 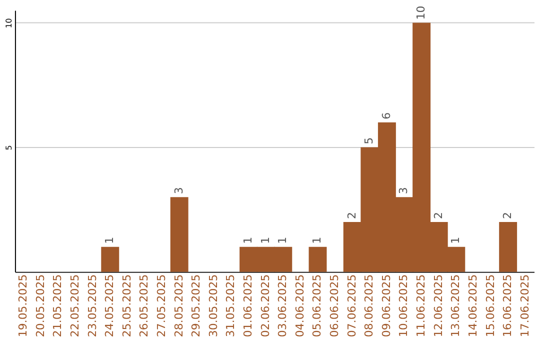 I want to click on x-tick-label: 27.05.2025, so click(x=161, y=306).